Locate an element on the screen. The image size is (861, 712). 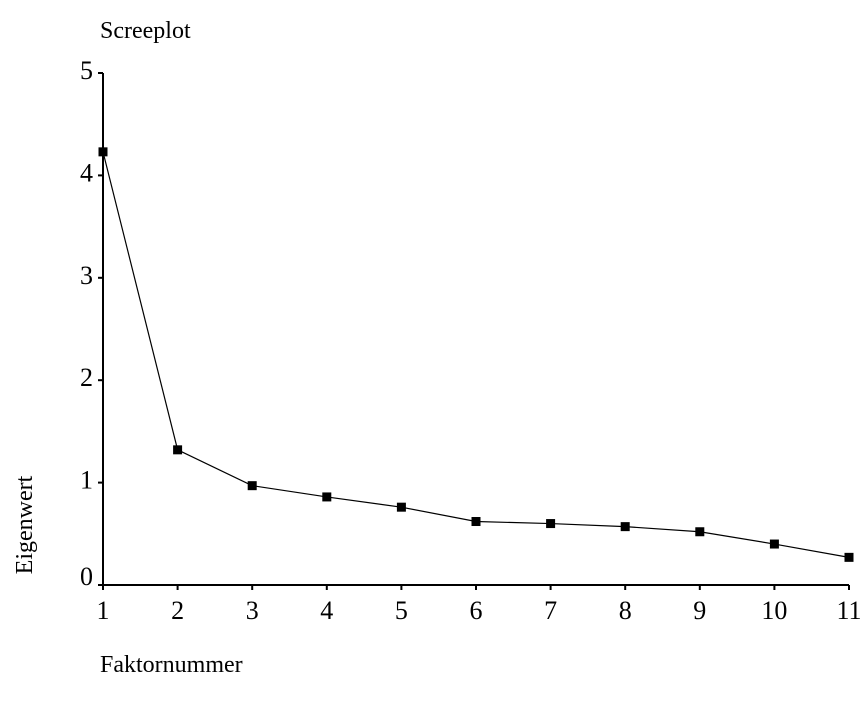
x-tick-label: 1 is located at coordinates (103, 610).